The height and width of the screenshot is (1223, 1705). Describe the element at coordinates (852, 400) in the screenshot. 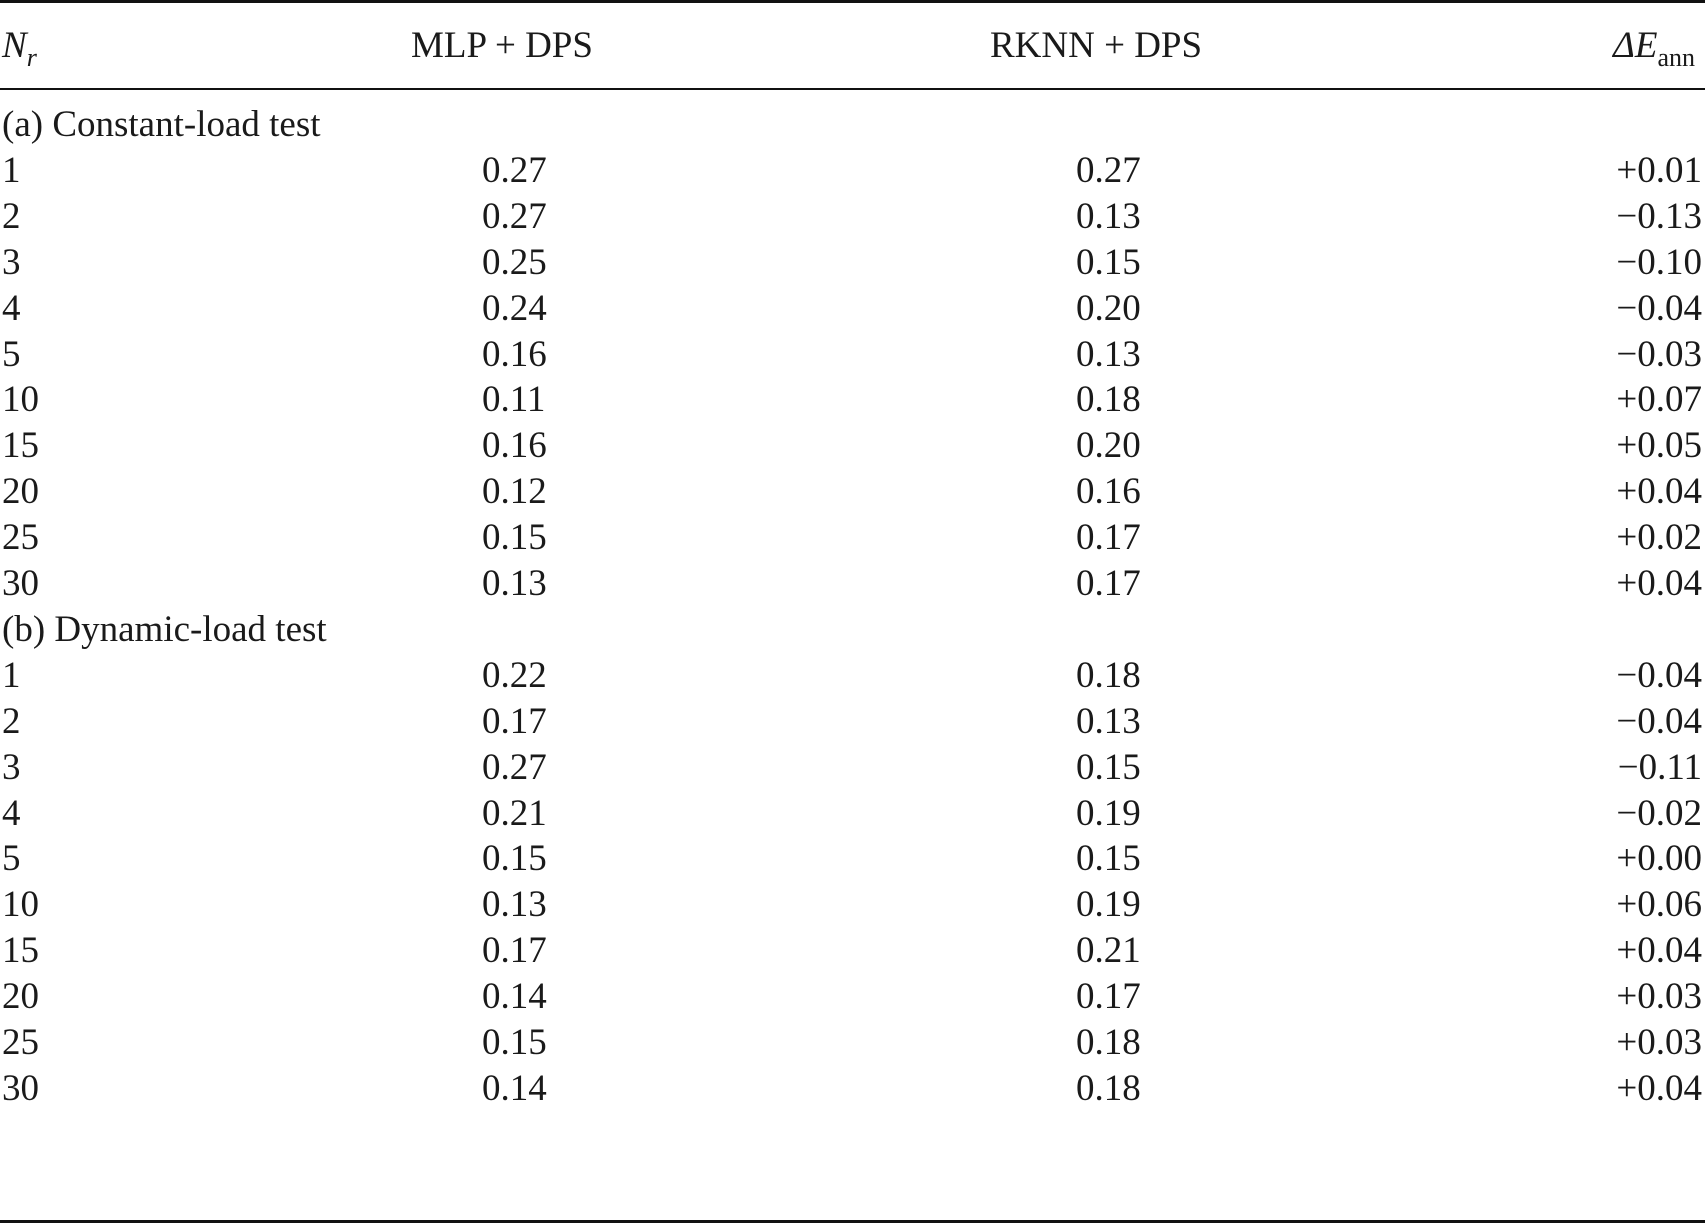

I see `table-row: 10 0.11 0.18 +0.07` at that location.